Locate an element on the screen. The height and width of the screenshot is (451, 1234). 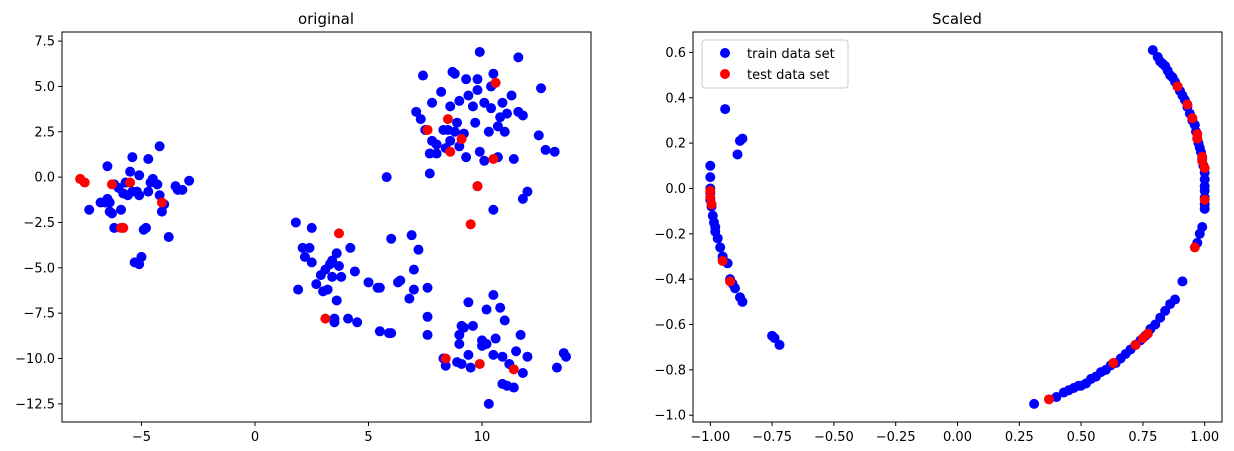
y-tick-label-original: −7.5 is located at coordinates (39, 314).